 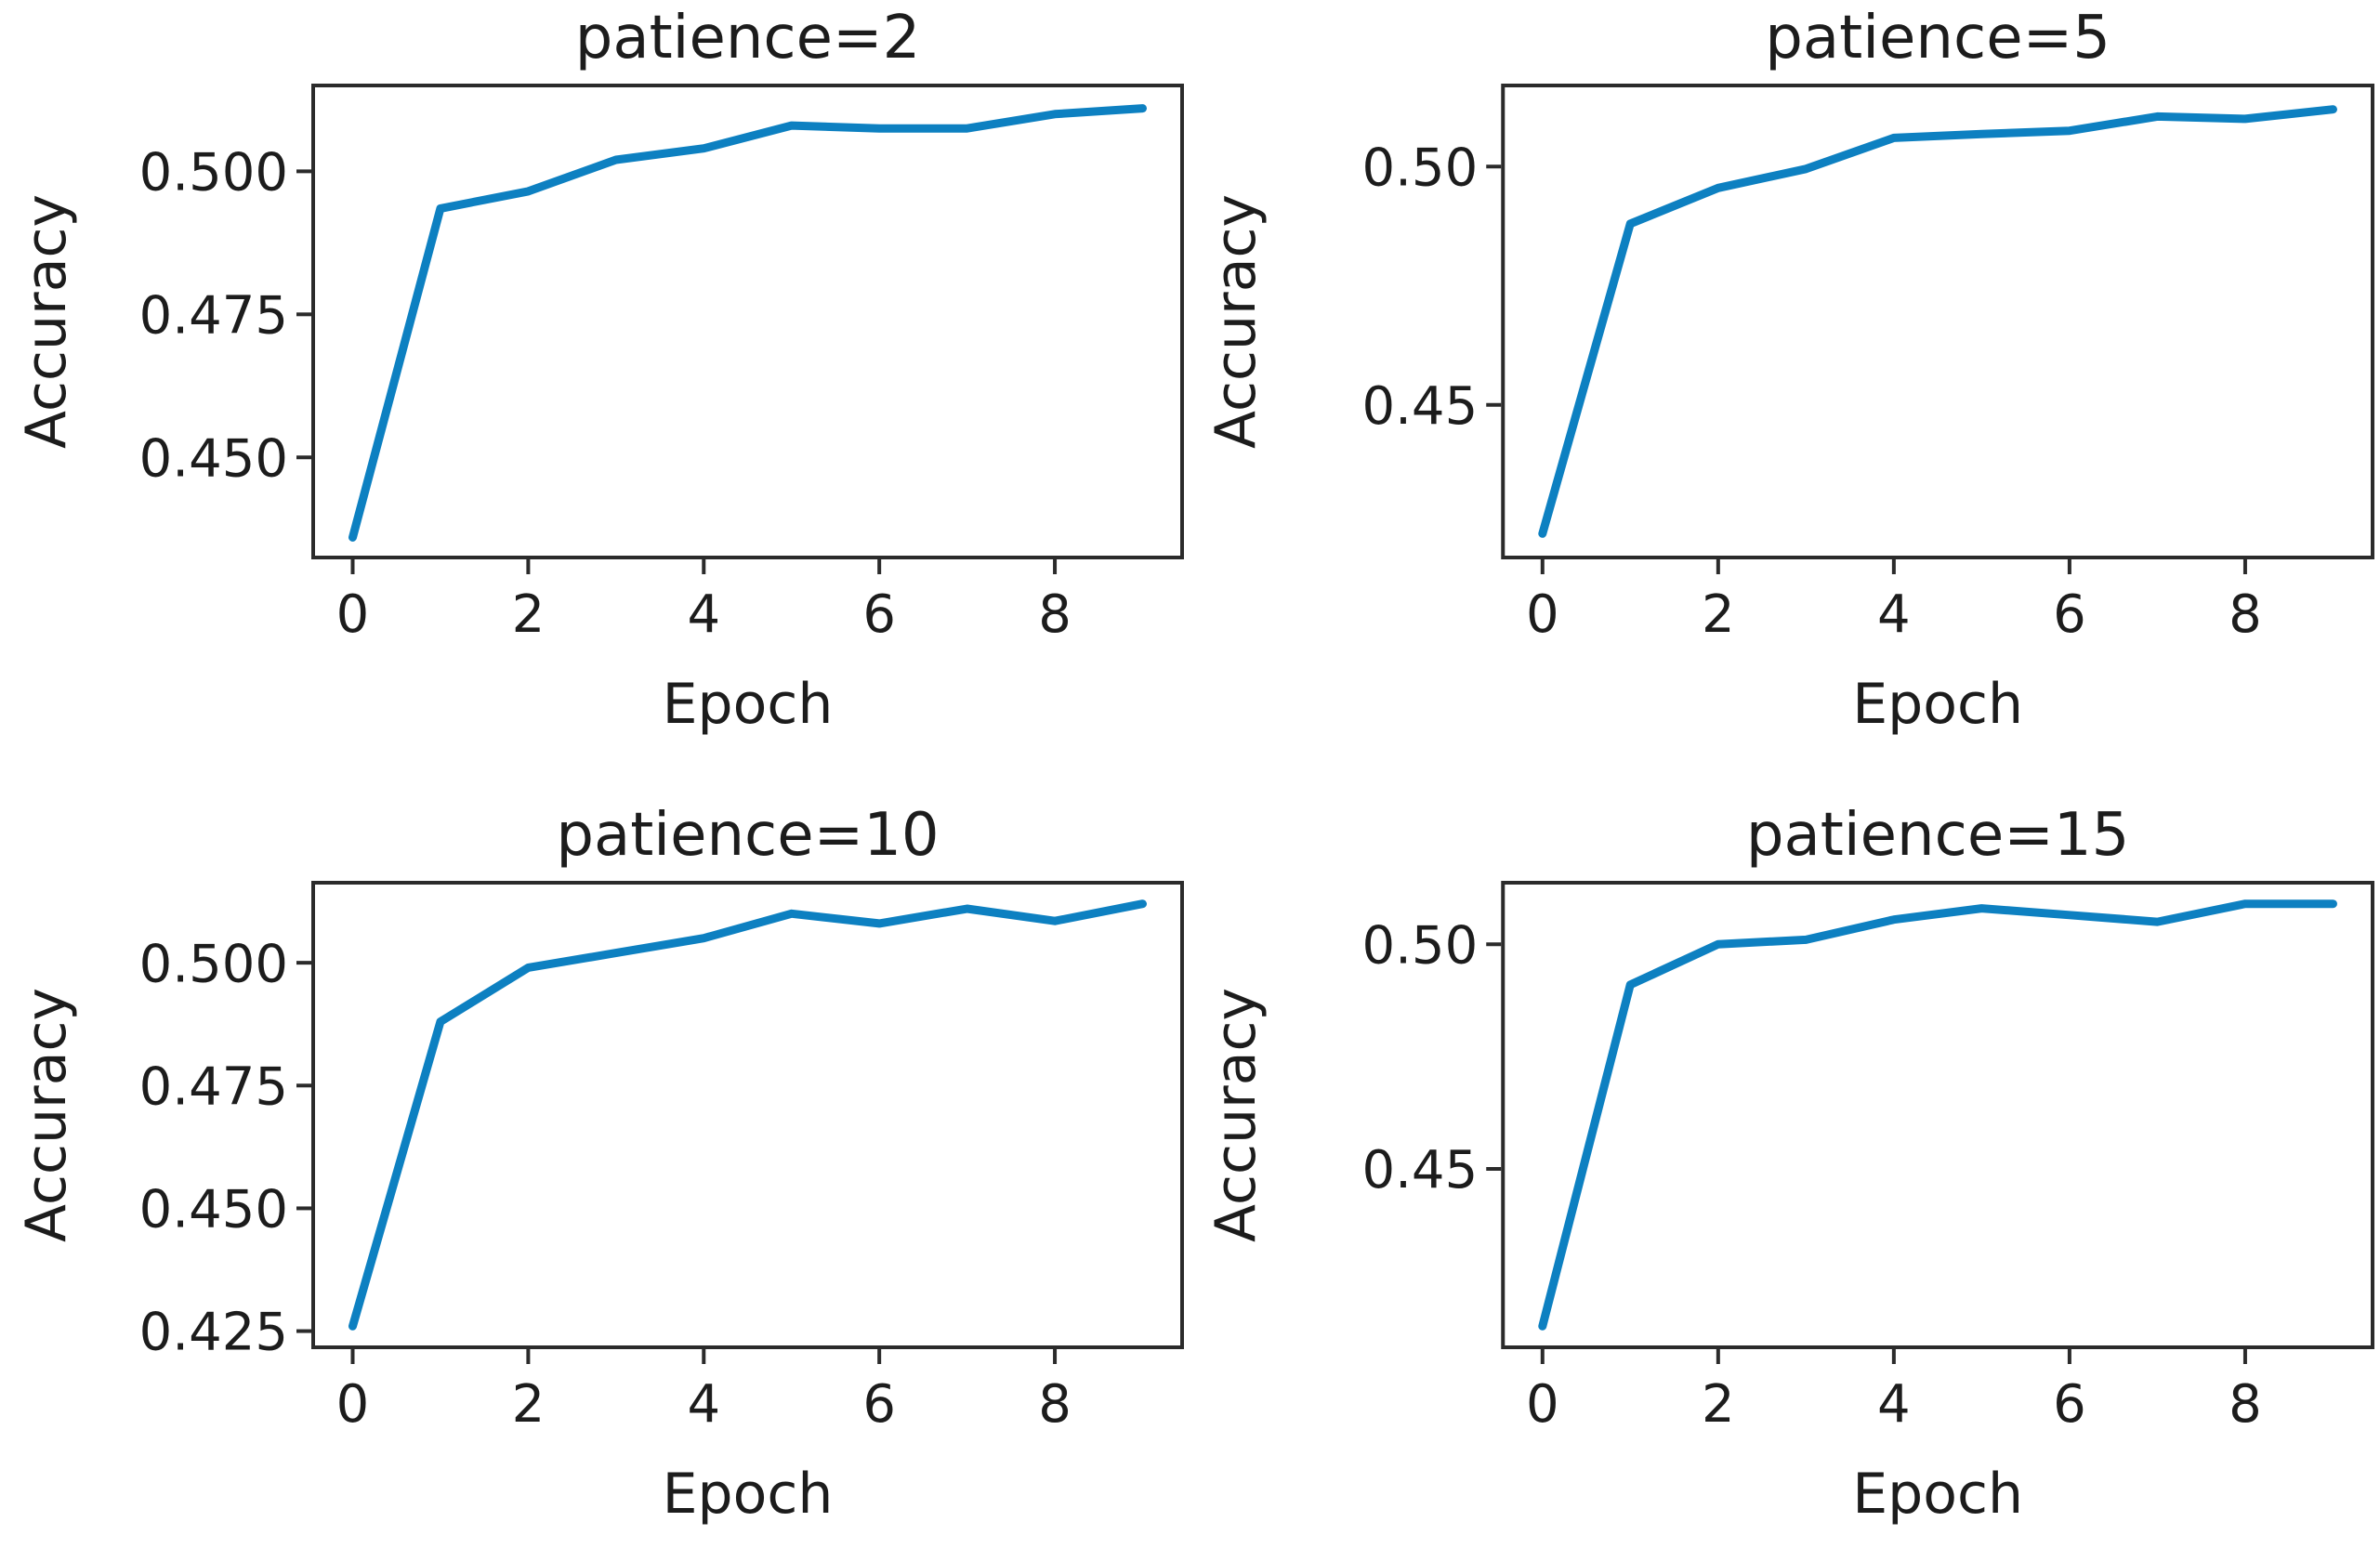 I want to click on subplot-title: patience=10, so click(x=747, y=835).